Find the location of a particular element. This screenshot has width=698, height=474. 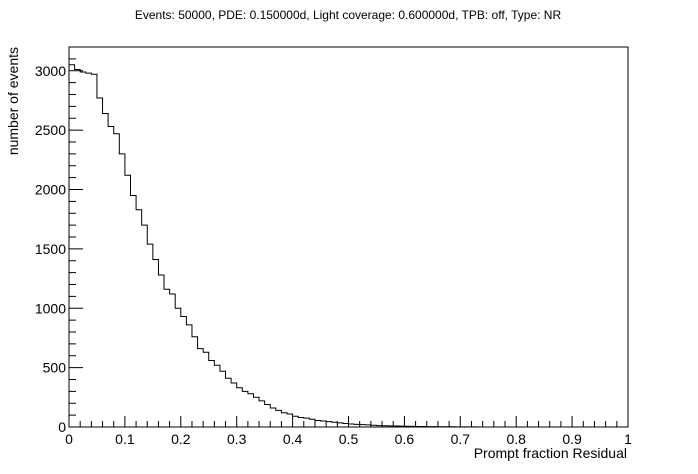

y-axis: 0 500 1000 1500 2000 2500 3000 is located at coordinates (59, 240).